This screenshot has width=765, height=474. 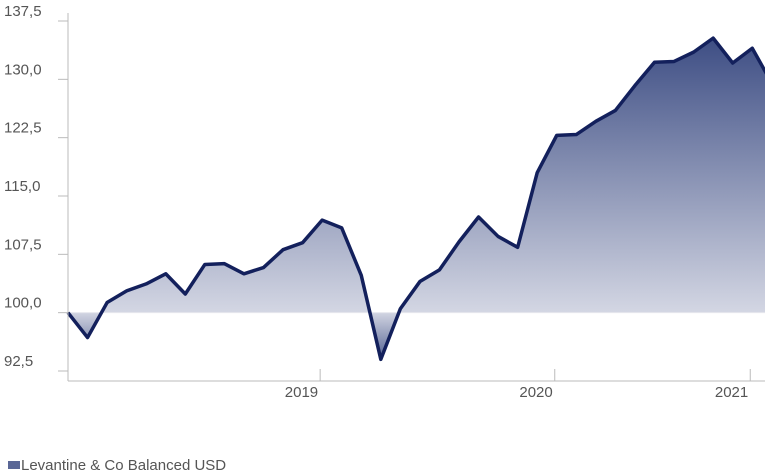 I want to click on y-tick-label: 137,5, so click(x=23, y=11).